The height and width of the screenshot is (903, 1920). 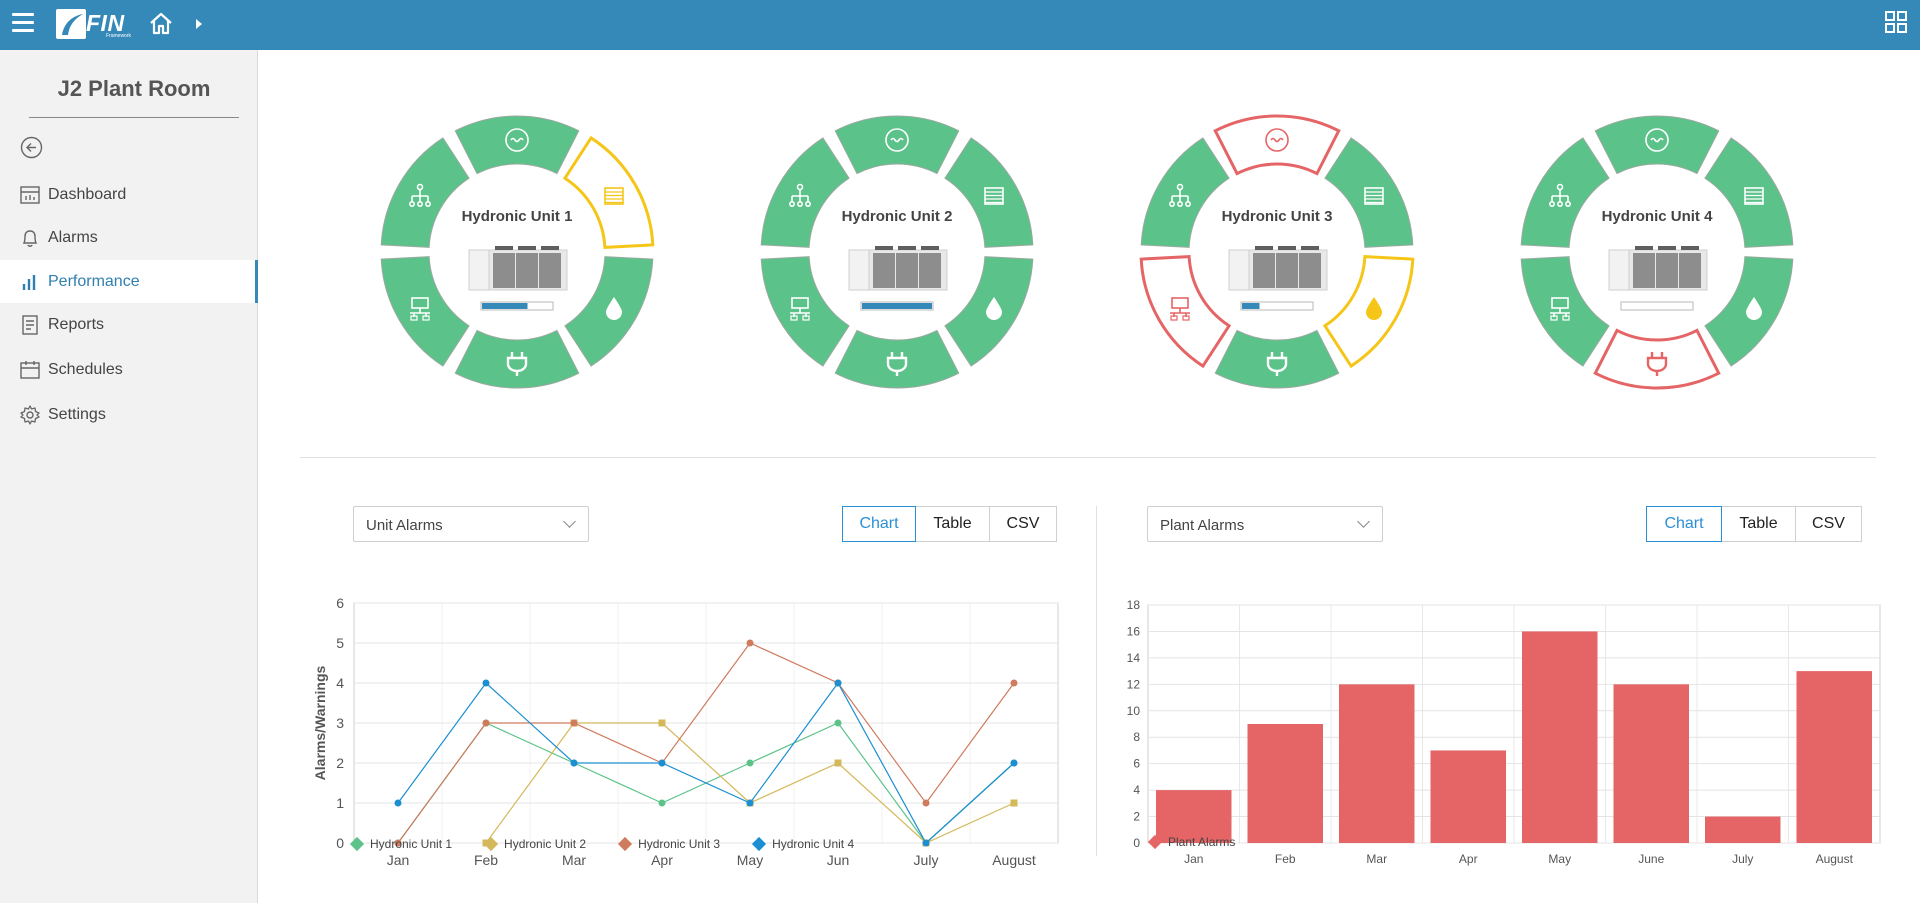 What do you see at coordinates (838, 860) in the screenshot?
I see `x-tick-label: Jun` at bounding box center [838, 860].